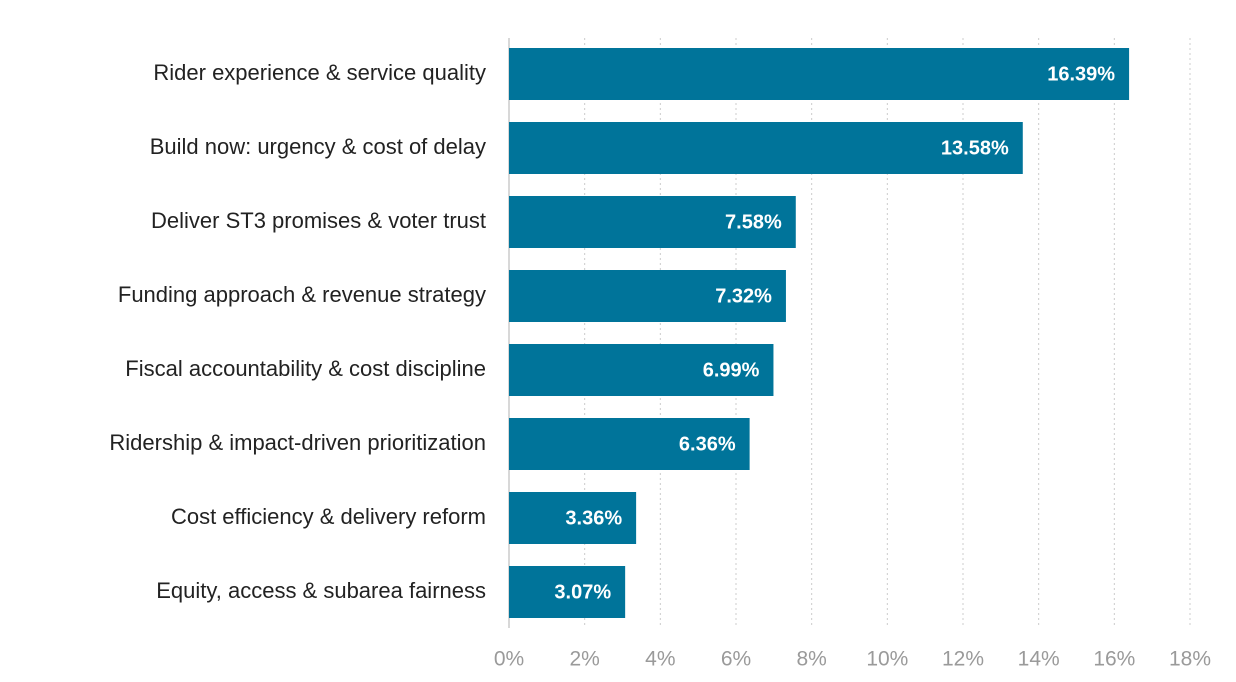 The height and width of the screenshot is (682, 1236). Describe the element at coordinates (318, 146) in the screenshot. I see `category-label: Build now: urgency & cost of delay` at that location.